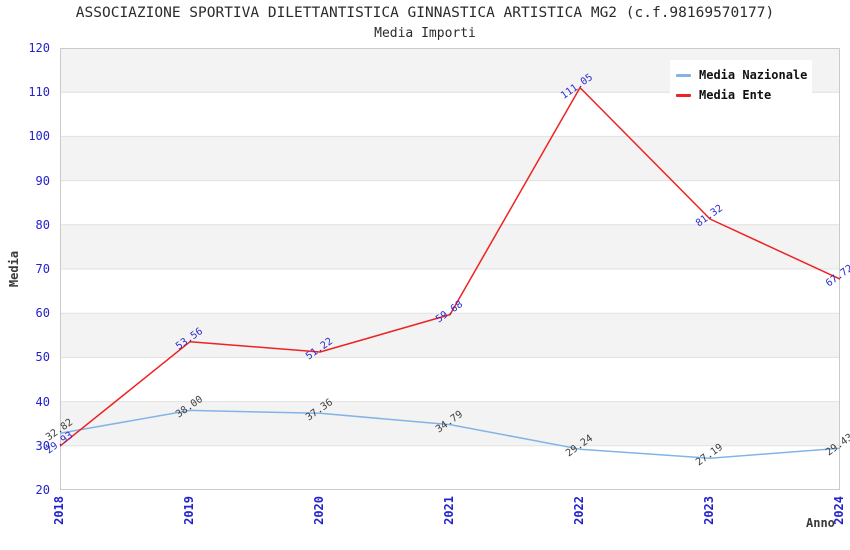 The width and height of the screenshot is (850, 550). What do you see at coordinates (820, 523) in the screenshot?
I see `x-axis-title: Anno` at bounding box center [820, 523].